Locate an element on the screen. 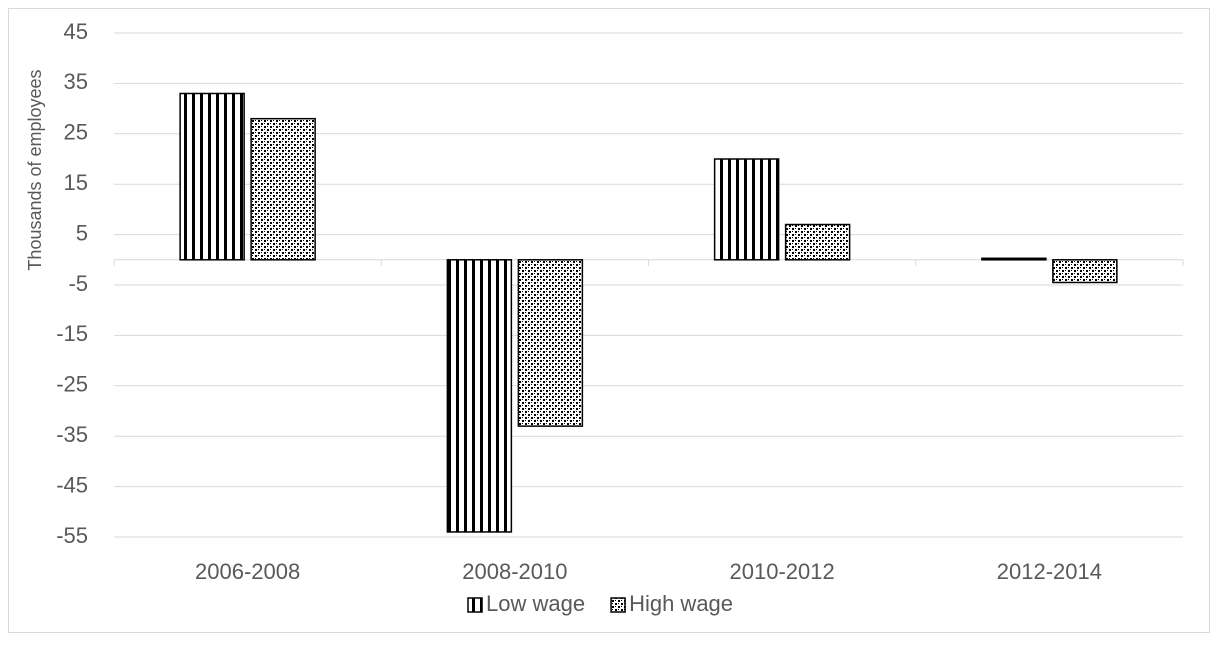  y-tick-label: 25 is located at coordinates (76, 132).